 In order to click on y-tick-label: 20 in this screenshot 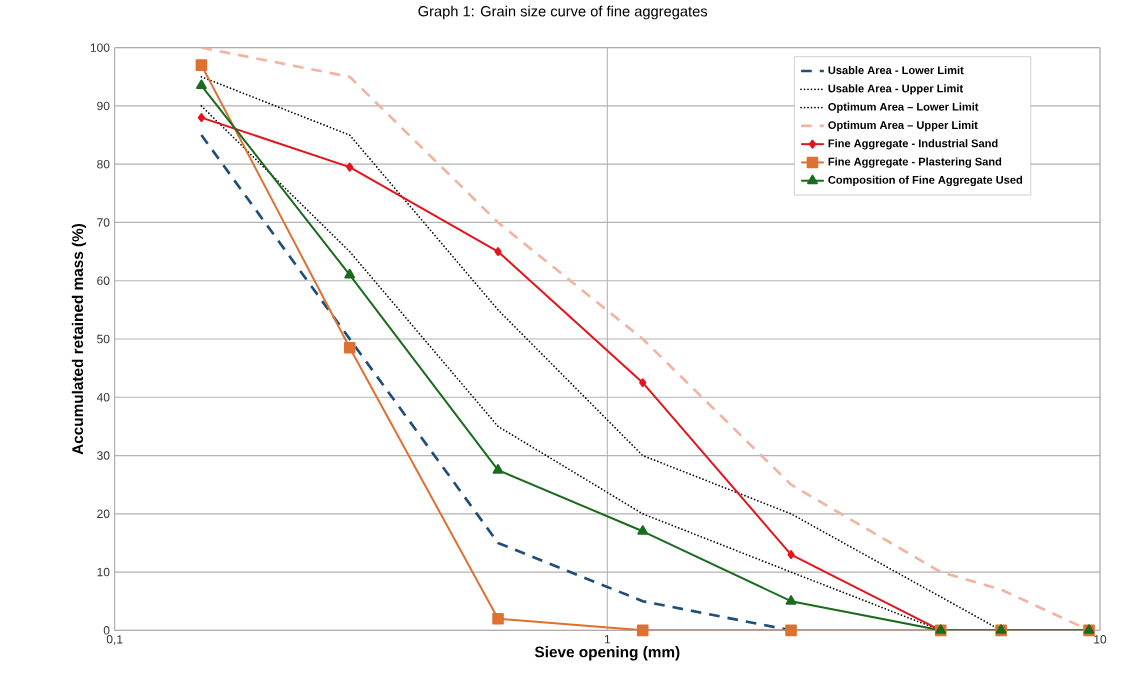, I will do `click(103, 514)`.